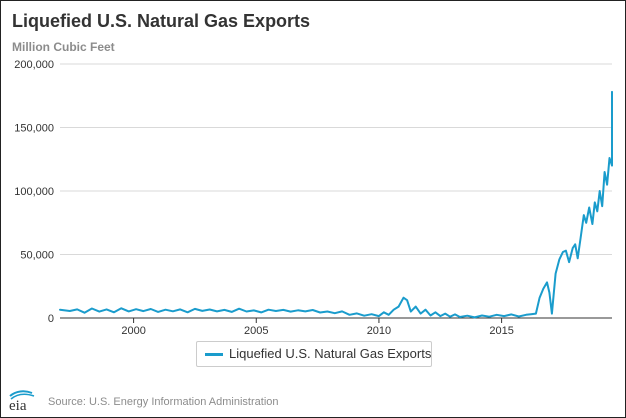 This screenshot has height=418, width=626. What do you see at coordinates (256, 331) in the screenshot?
I see `x-tick-label: 2005` at bounding box center [256, 331].